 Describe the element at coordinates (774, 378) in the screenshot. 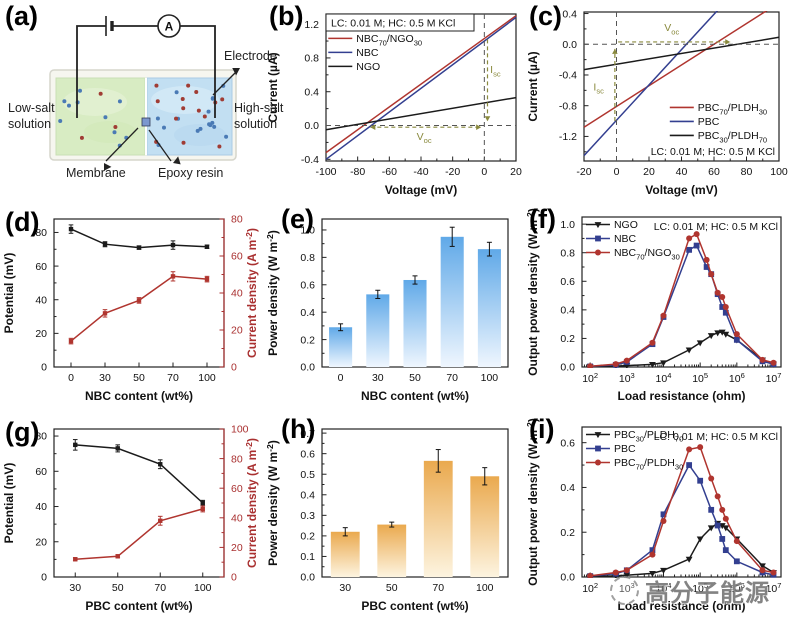

I see `svg-text: 10⁷` at that location.